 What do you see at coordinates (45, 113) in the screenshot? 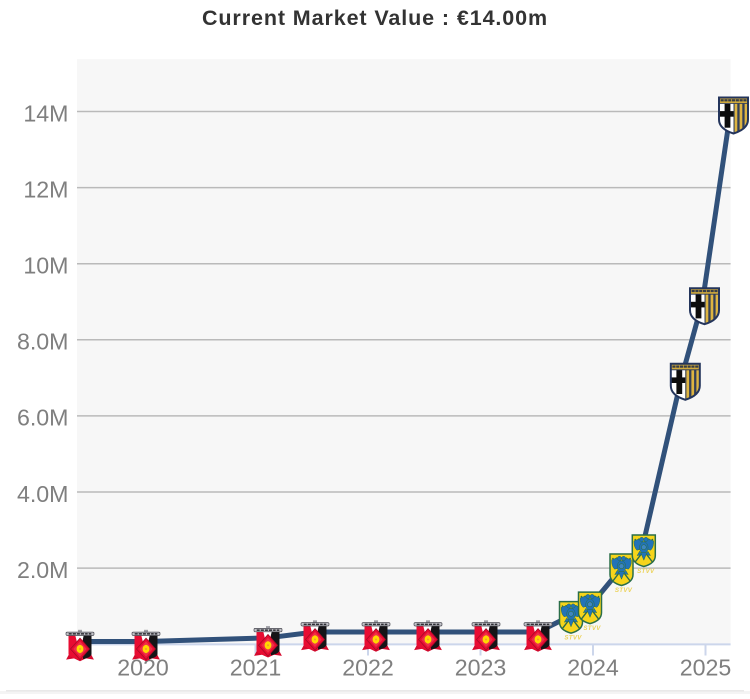
I see `svg-text: 14M` at bounding box center [45, 113].